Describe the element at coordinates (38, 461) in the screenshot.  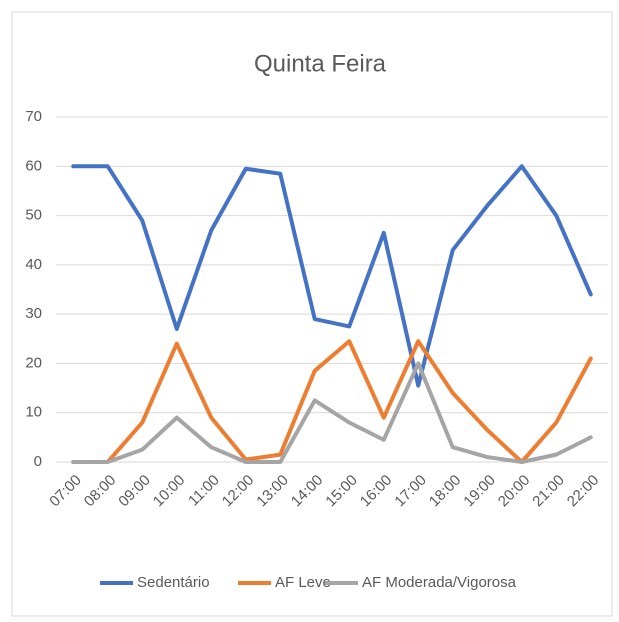
I see `y-tick-label: 0` at that location.